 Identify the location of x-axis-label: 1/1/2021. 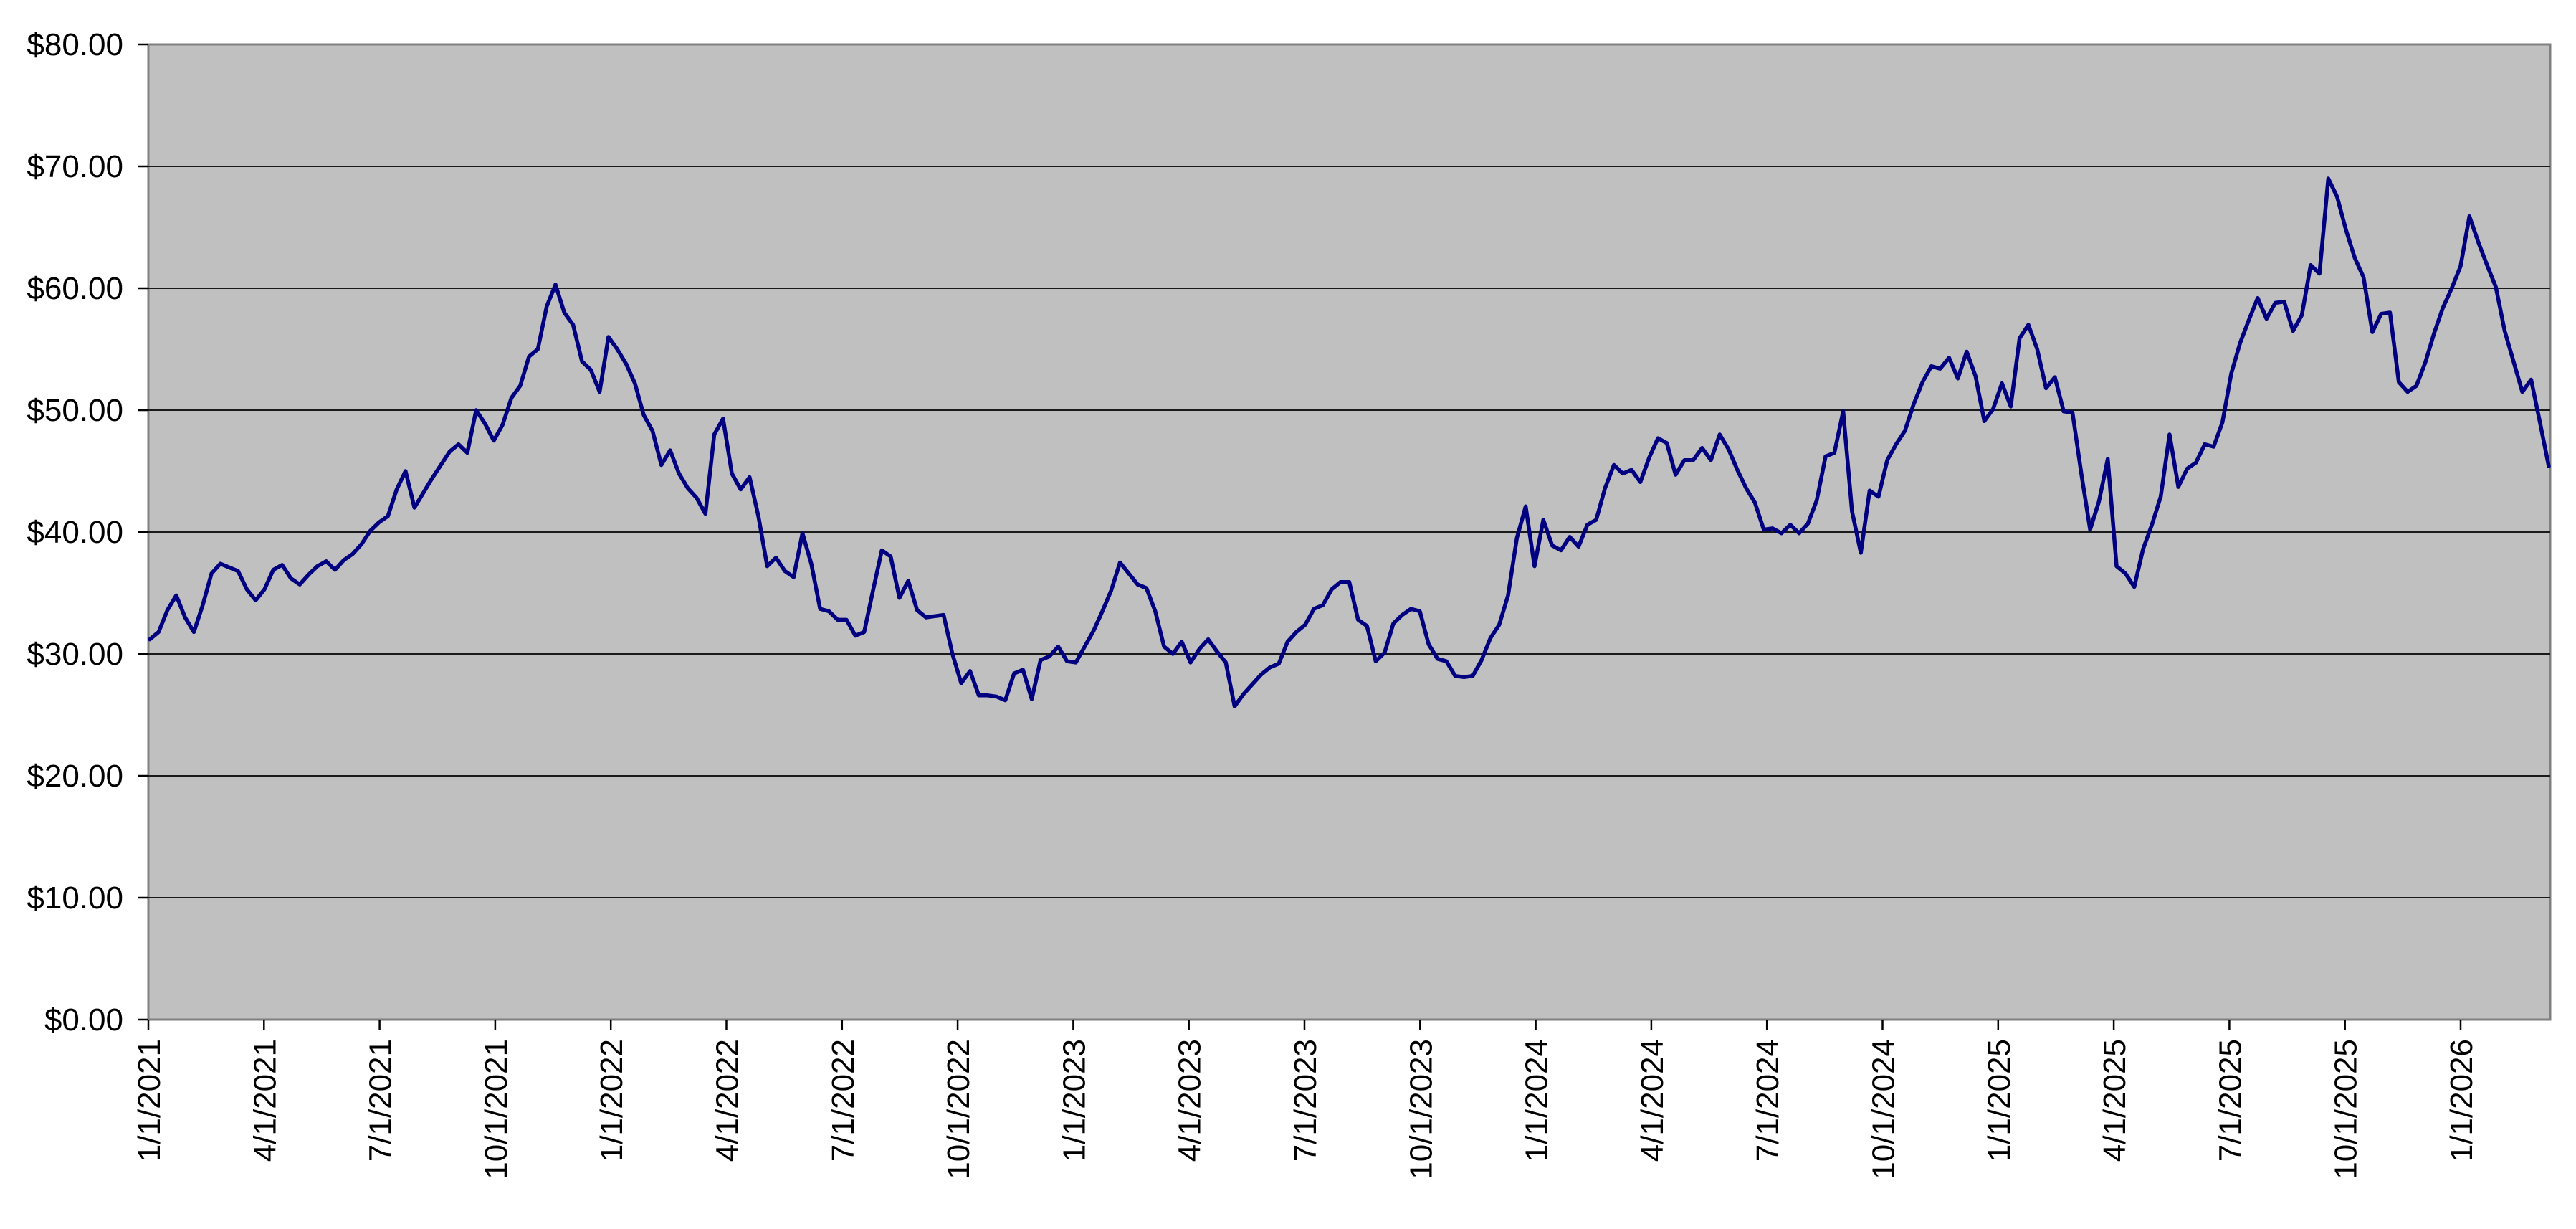
(149, 1100).